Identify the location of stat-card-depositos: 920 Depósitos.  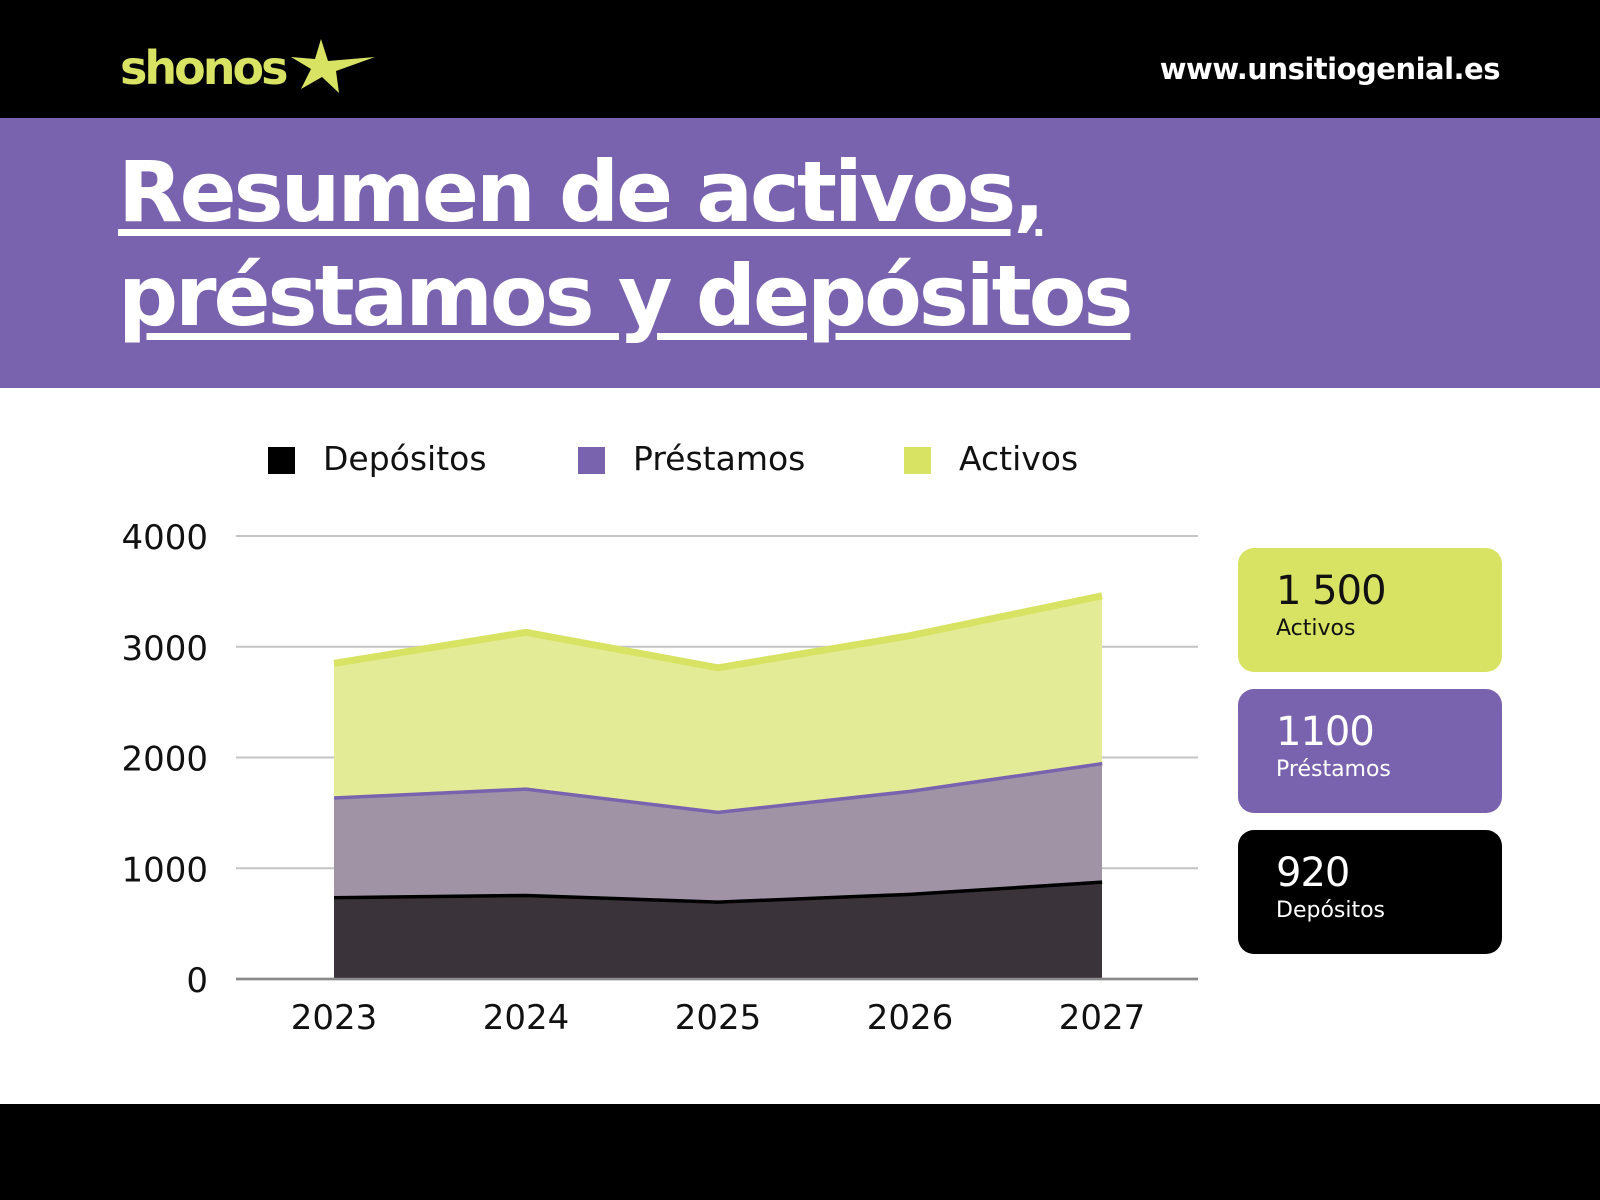
(1370, 892).